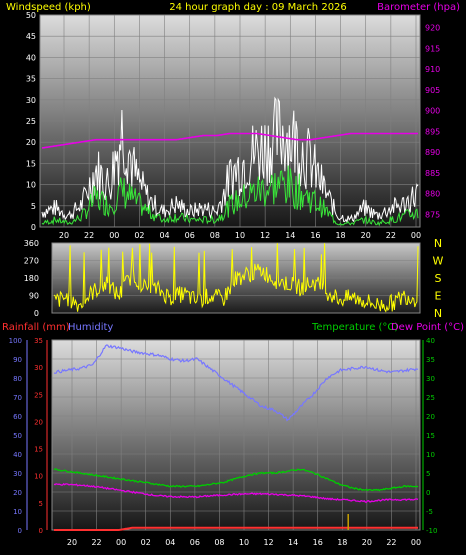  I want to click on barometer-y-tick: 900, so click(432, 111).